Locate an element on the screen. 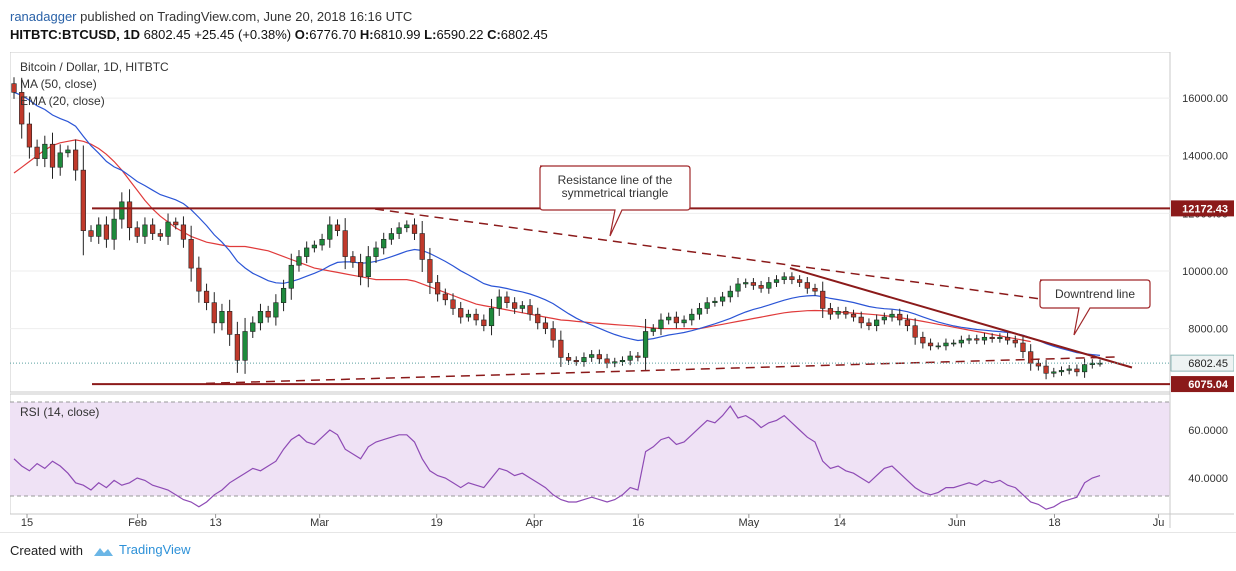 The width and height of the screenshot is (1236, 571). legend-title: Bitcoin / Dollar, 1D, HITBTC is located at coordinates (94, 67).